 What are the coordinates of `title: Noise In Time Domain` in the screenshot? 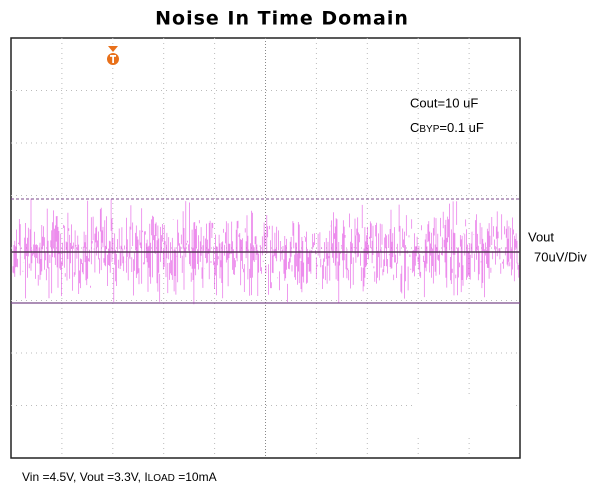 It's located at (282, 19).